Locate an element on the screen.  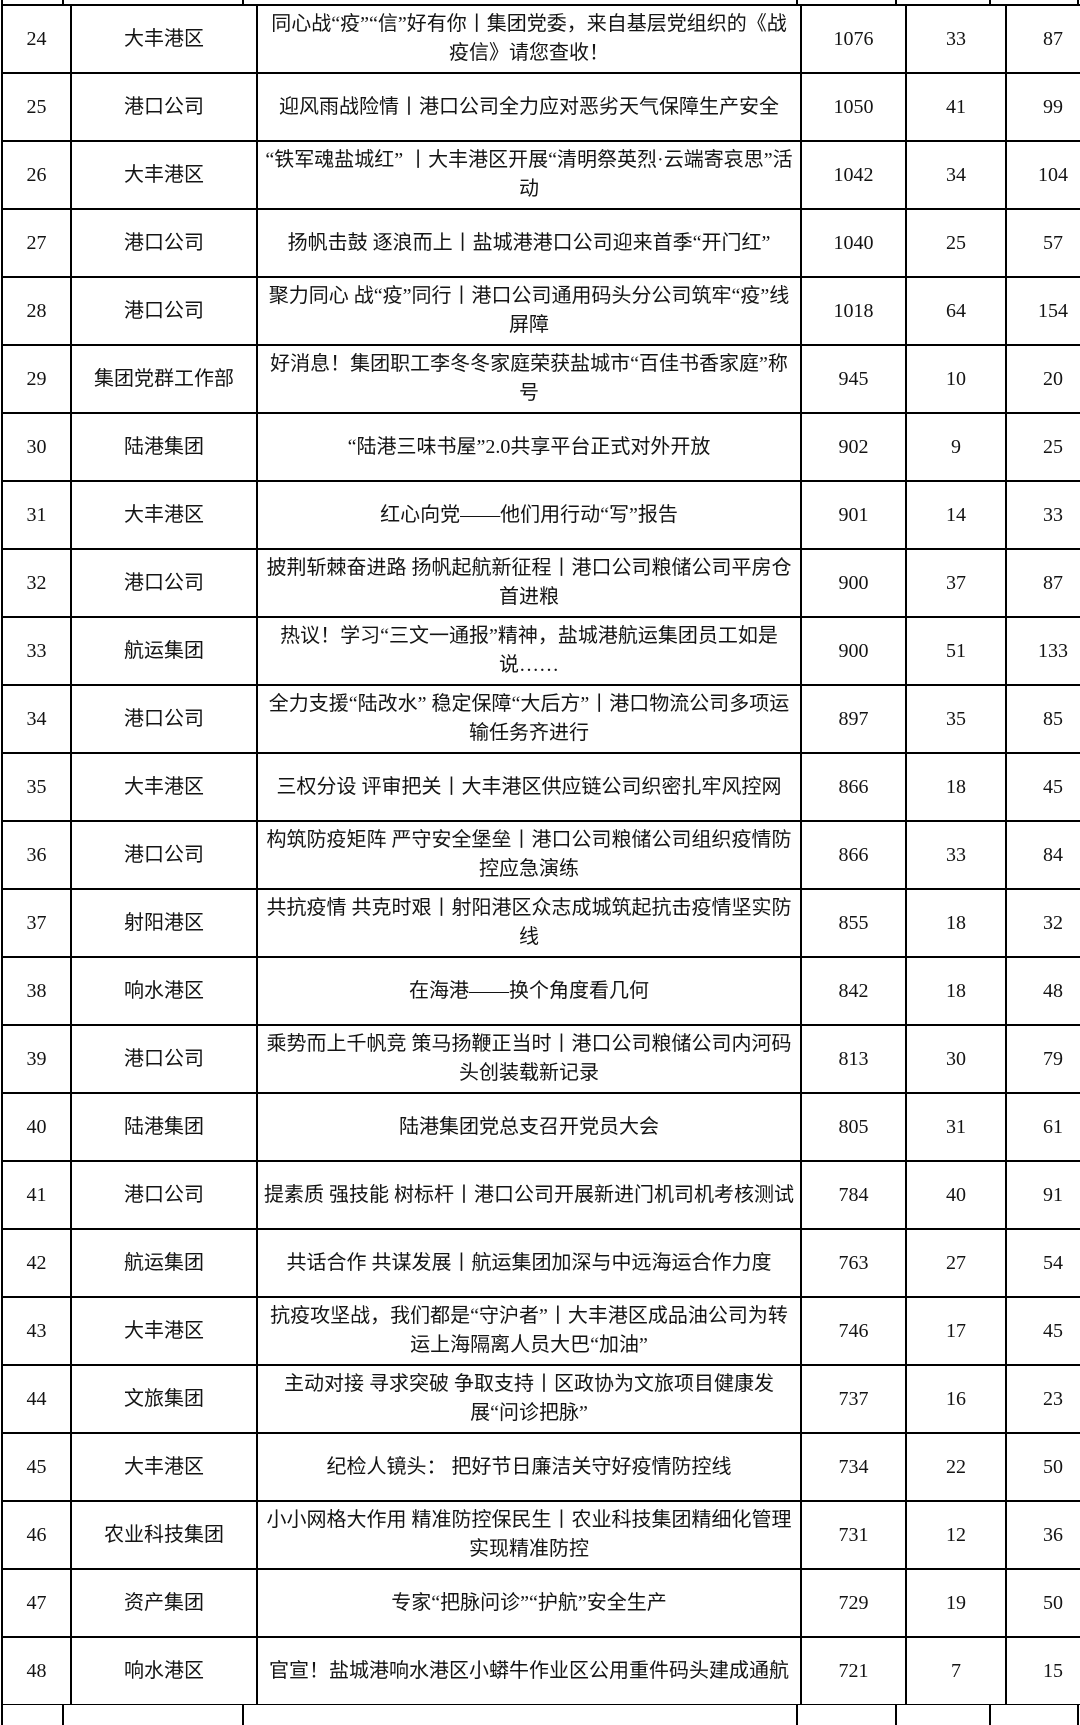
cell-rank: 33 is located at coordinates (36, 651).